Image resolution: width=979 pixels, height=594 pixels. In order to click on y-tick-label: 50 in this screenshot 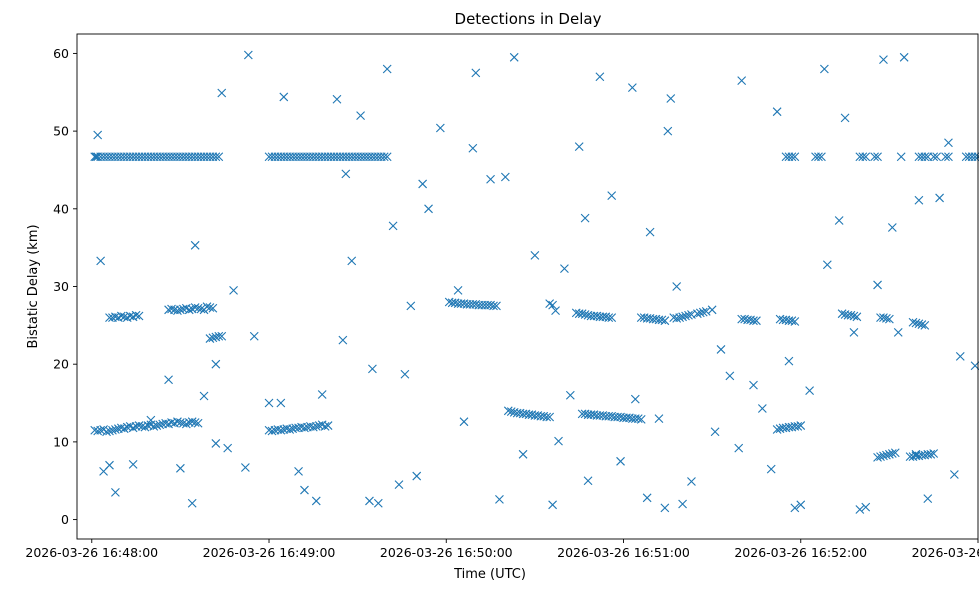, I will do `click(61, 131)`.